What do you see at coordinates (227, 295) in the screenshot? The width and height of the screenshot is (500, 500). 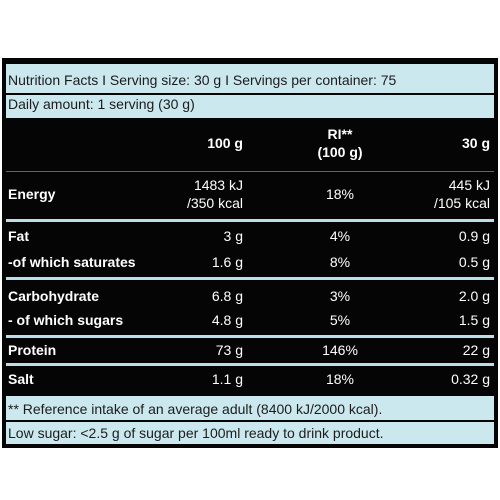 I see `cell: 6.8 g` at bounding box center [227, 295].